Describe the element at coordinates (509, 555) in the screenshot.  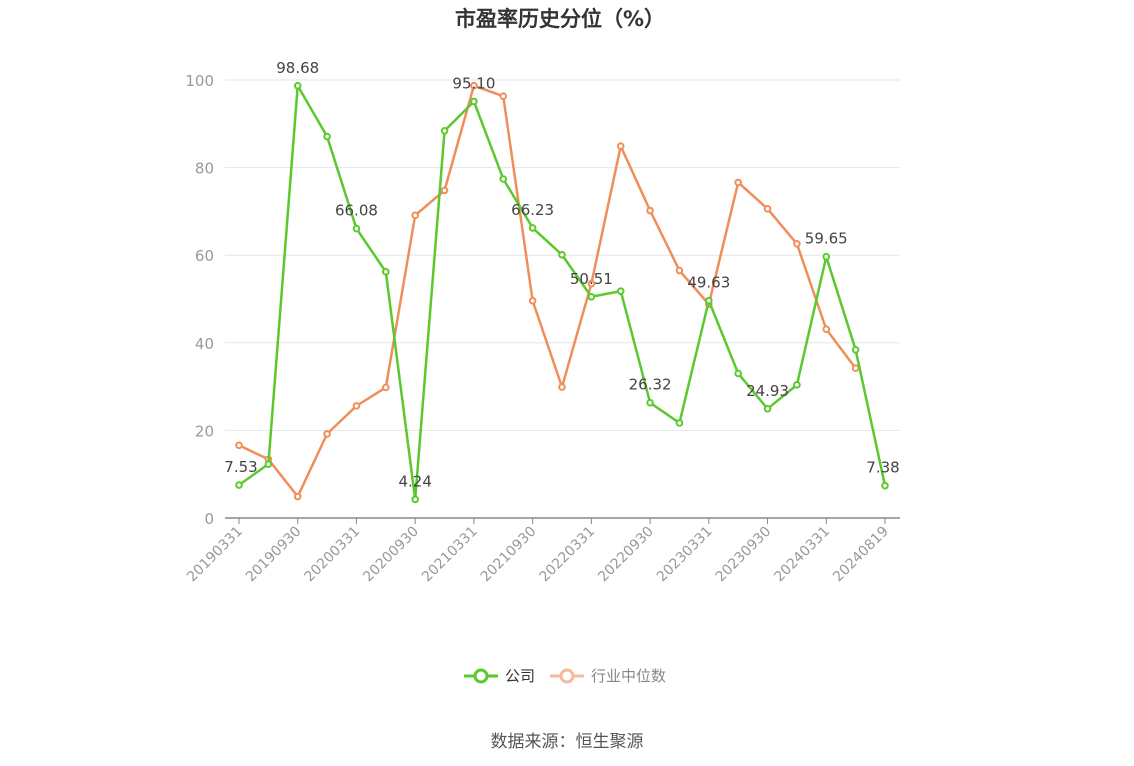
I see `x-tick-label-20210930: 20210930` at that location.